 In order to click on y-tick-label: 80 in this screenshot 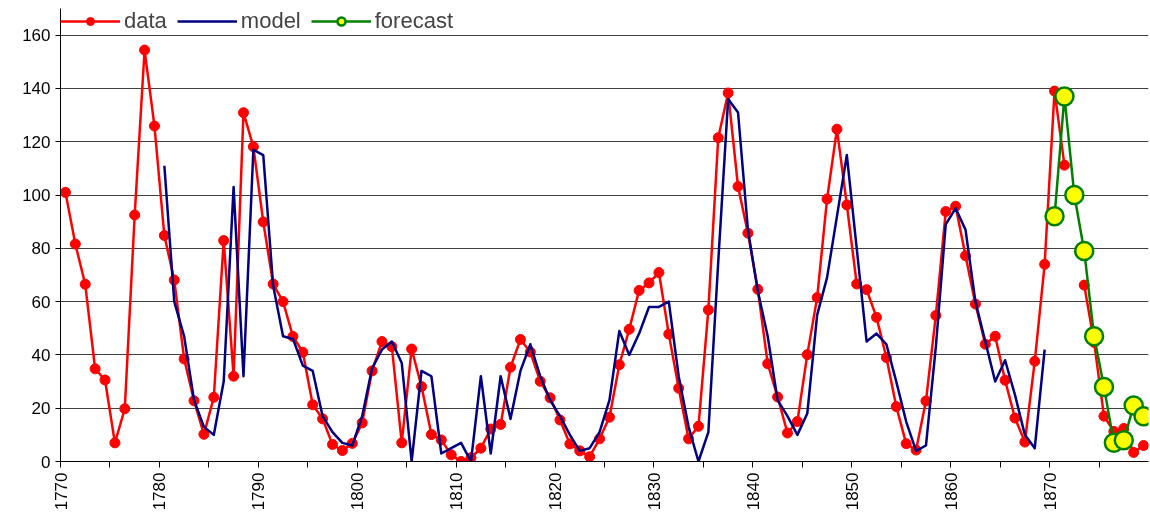, I will do `click(41, 249)`.